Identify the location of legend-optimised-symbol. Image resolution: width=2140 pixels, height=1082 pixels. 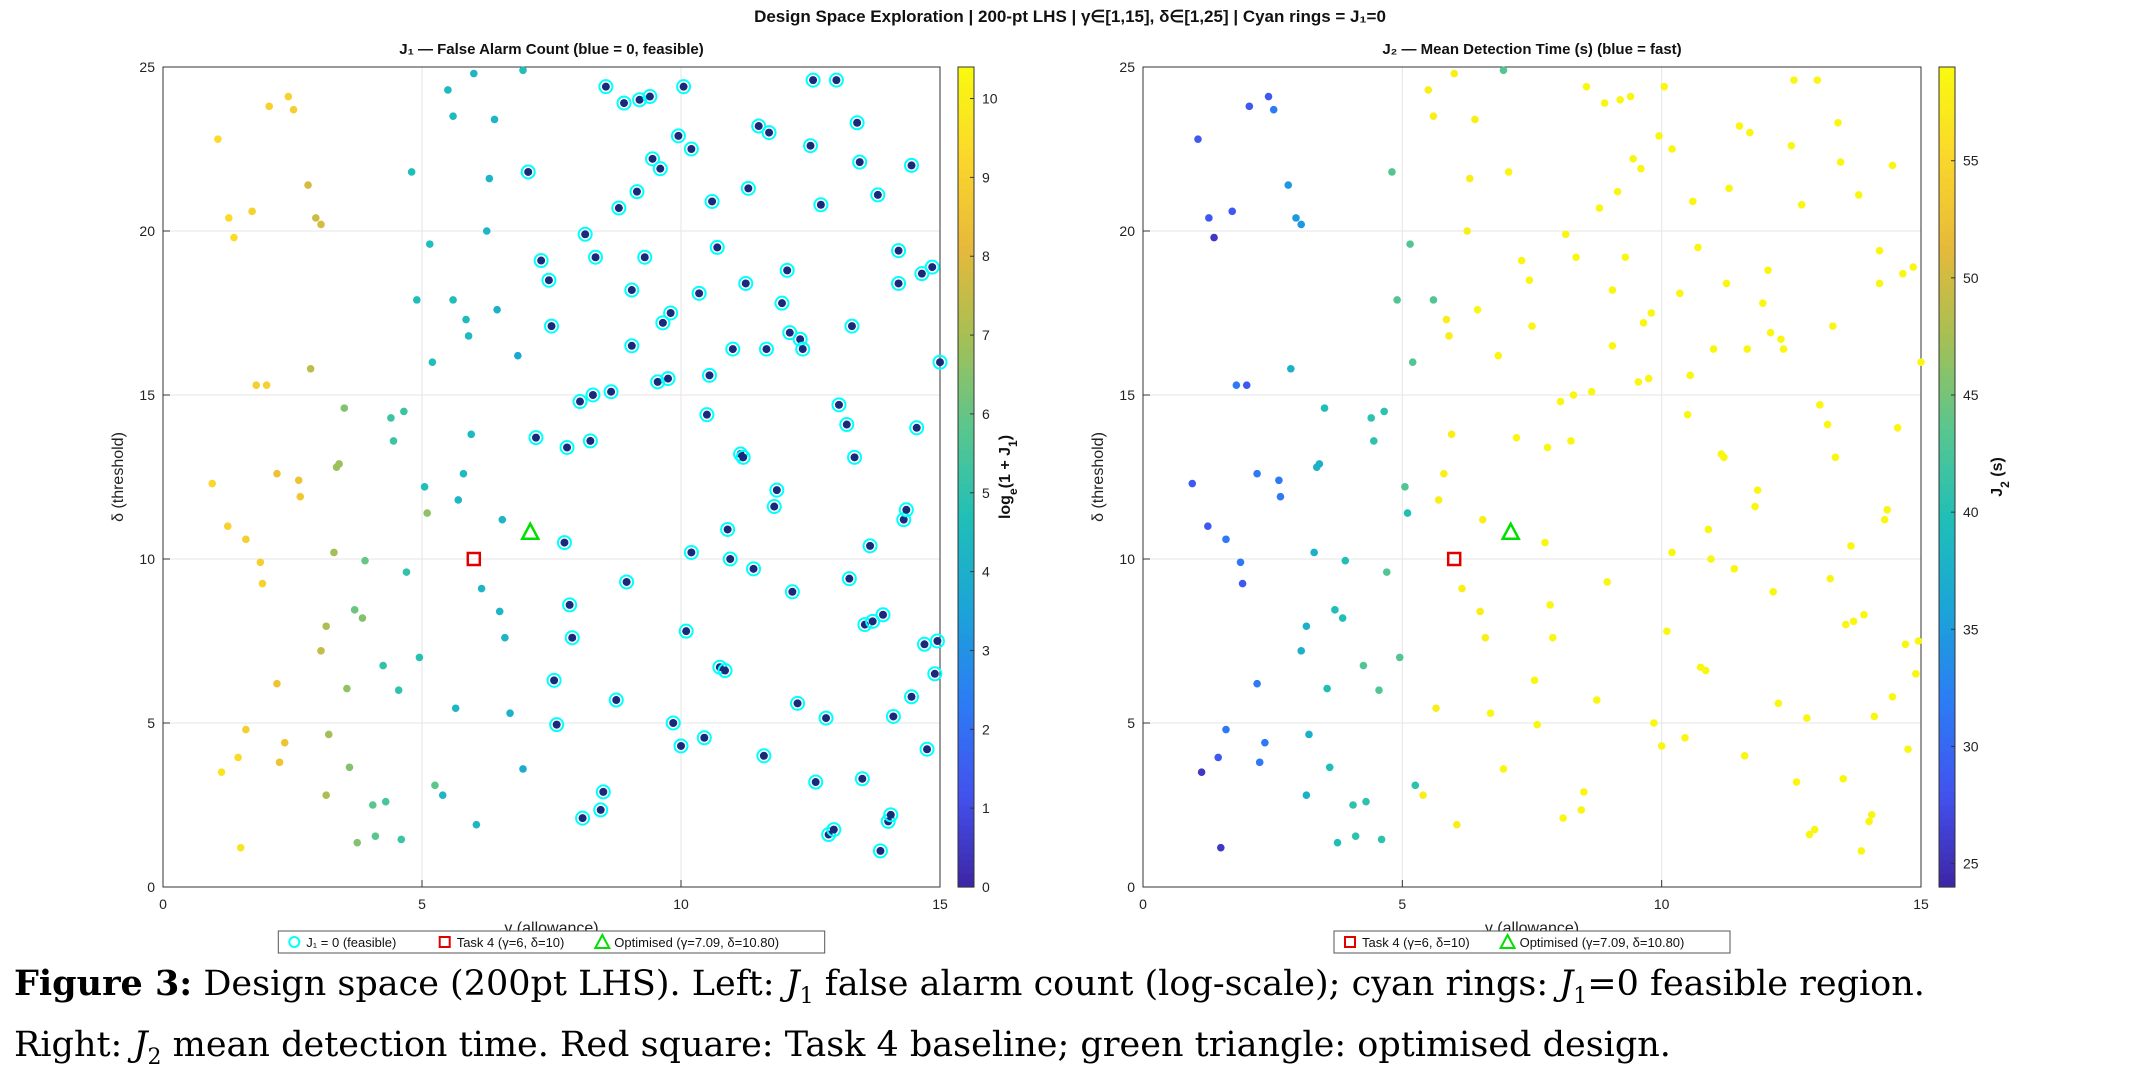
(1507, 940).